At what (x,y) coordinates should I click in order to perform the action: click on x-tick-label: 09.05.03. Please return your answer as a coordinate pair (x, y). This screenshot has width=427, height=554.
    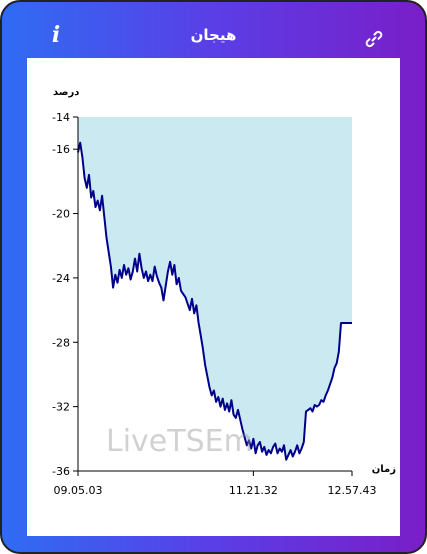
    Looking at the image, I should click on (78, 490).